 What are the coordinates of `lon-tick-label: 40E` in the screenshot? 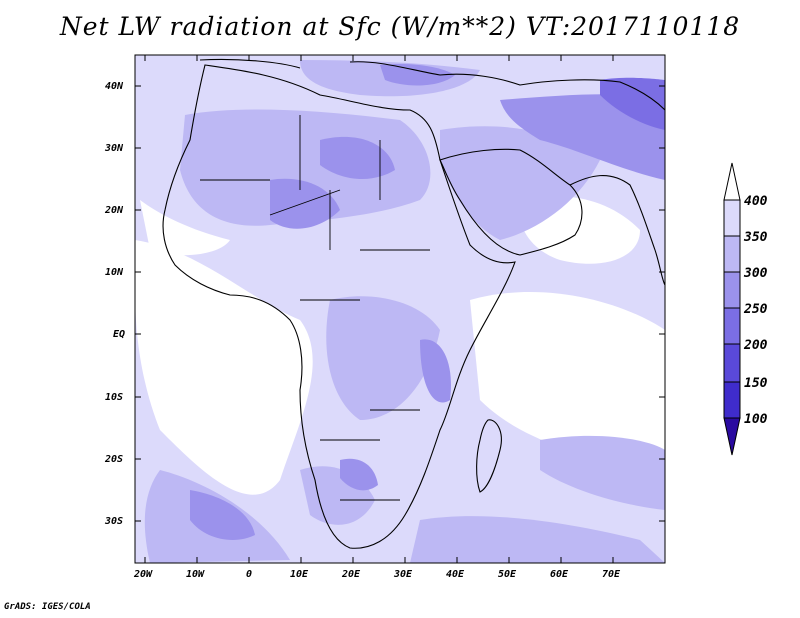 It's located at (455, 574).